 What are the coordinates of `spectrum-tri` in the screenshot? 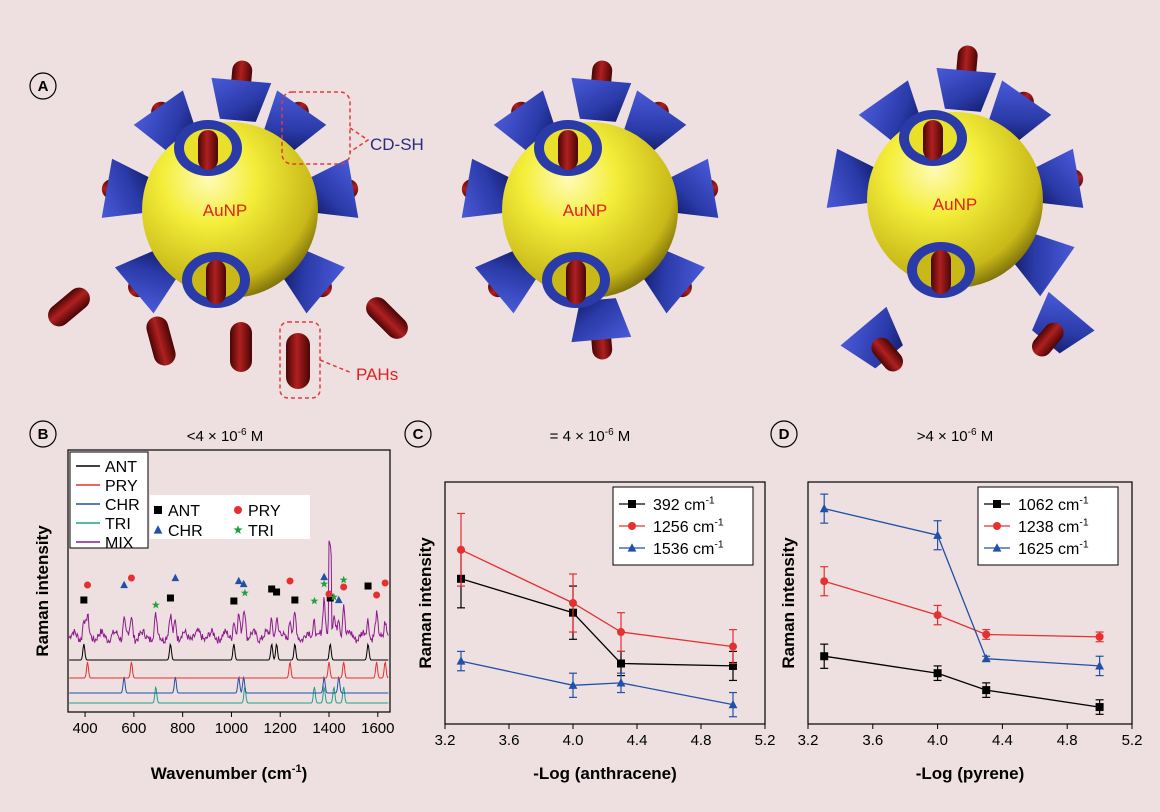 It's located at (229, 694).